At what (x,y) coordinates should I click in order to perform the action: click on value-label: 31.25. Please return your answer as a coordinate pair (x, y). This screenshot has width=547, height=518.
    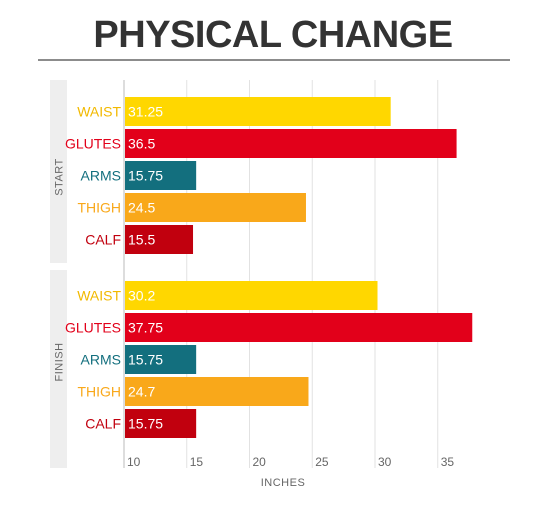
    Looking at the image, I should click on (145, 112).